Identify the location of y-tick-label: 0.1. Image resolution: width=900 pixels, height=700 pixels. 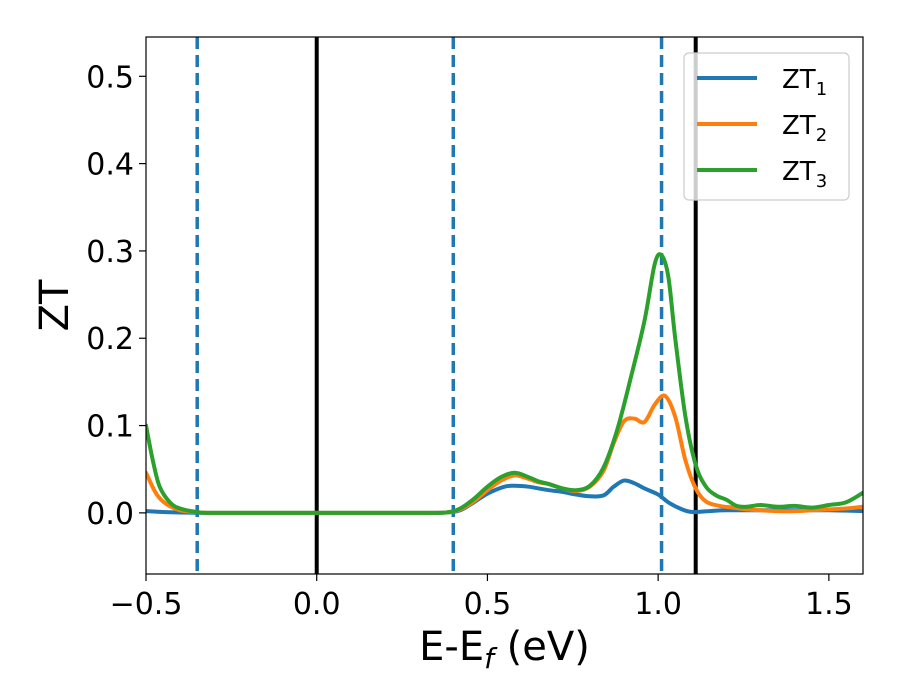
(110, 427).